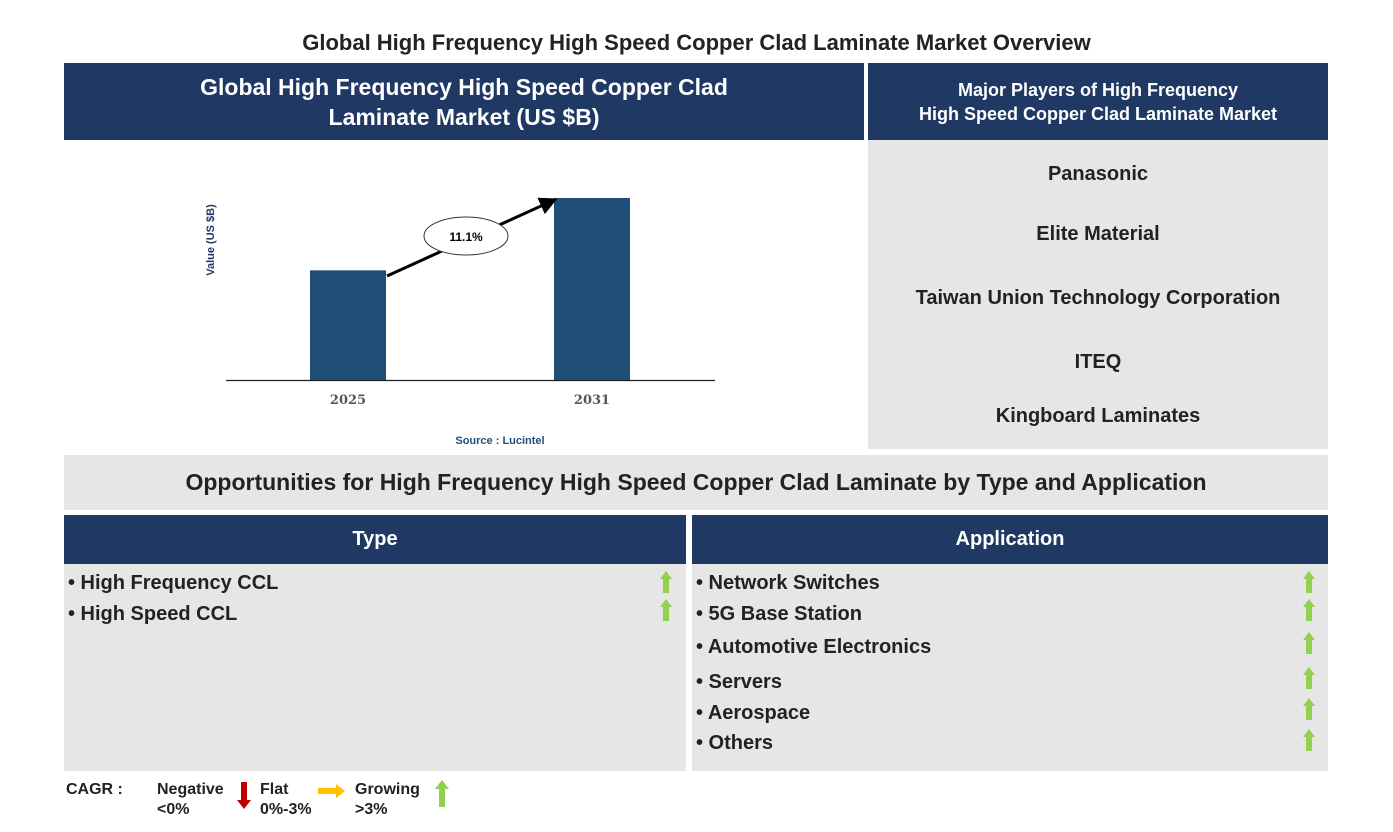 The image size is (1393, 832). Describe the element at coordinates (1098, 113) in the screenshot. I see `players-title-2: High Speed Copper Clad Laminate Market` at that location.